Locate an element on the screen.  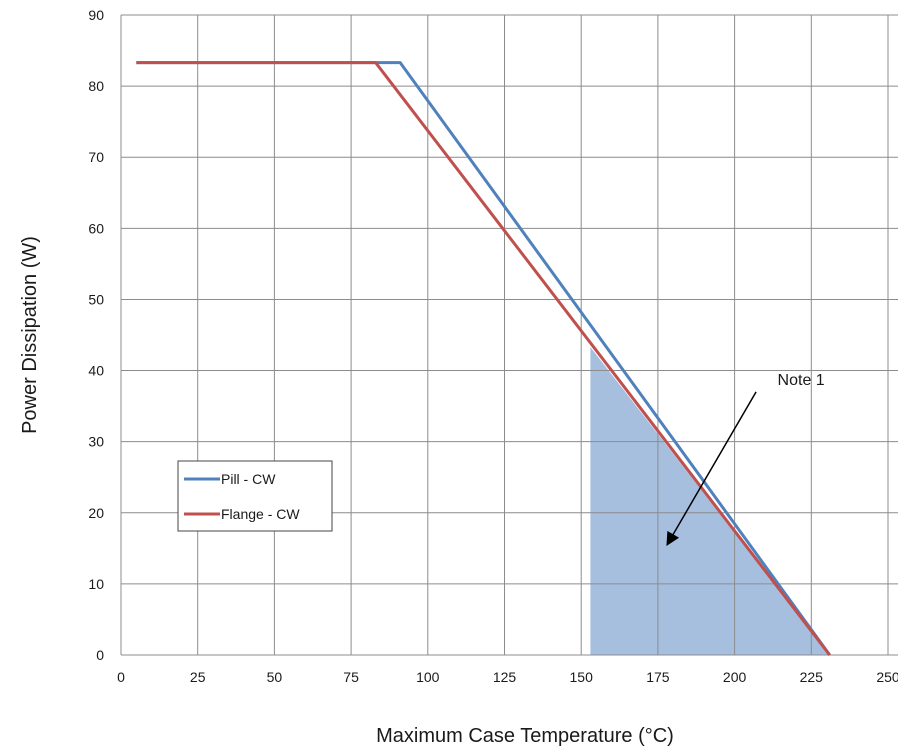
legend: Pill - CW Flange - CW is located at coordinates (255, 496).